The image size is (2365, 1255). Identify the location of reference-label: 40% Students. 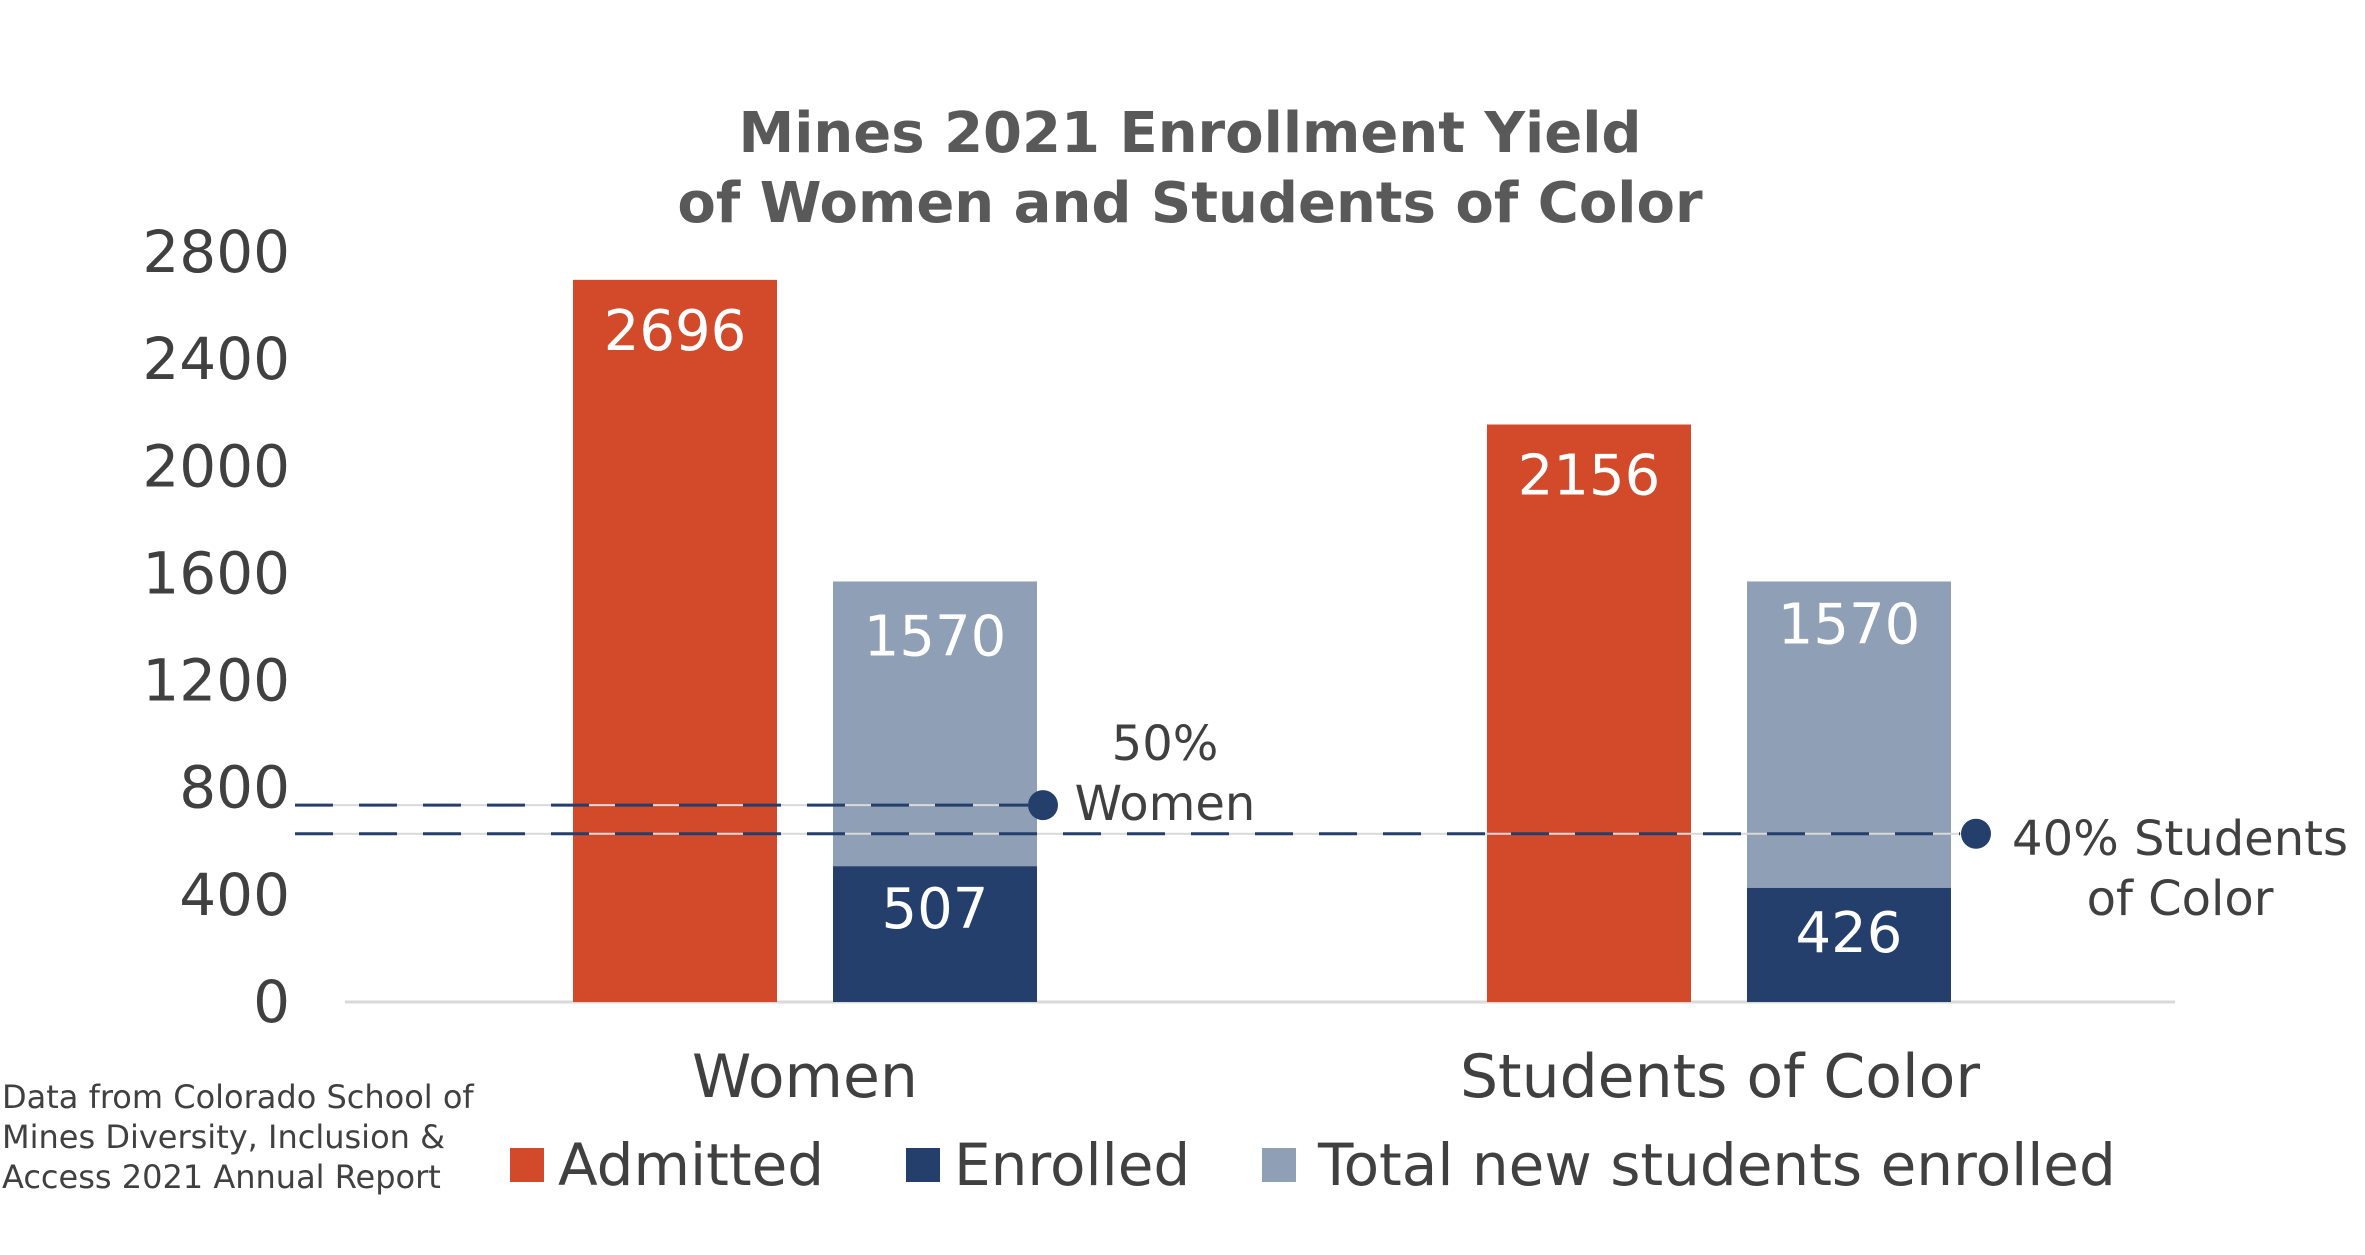
(2180, 839).